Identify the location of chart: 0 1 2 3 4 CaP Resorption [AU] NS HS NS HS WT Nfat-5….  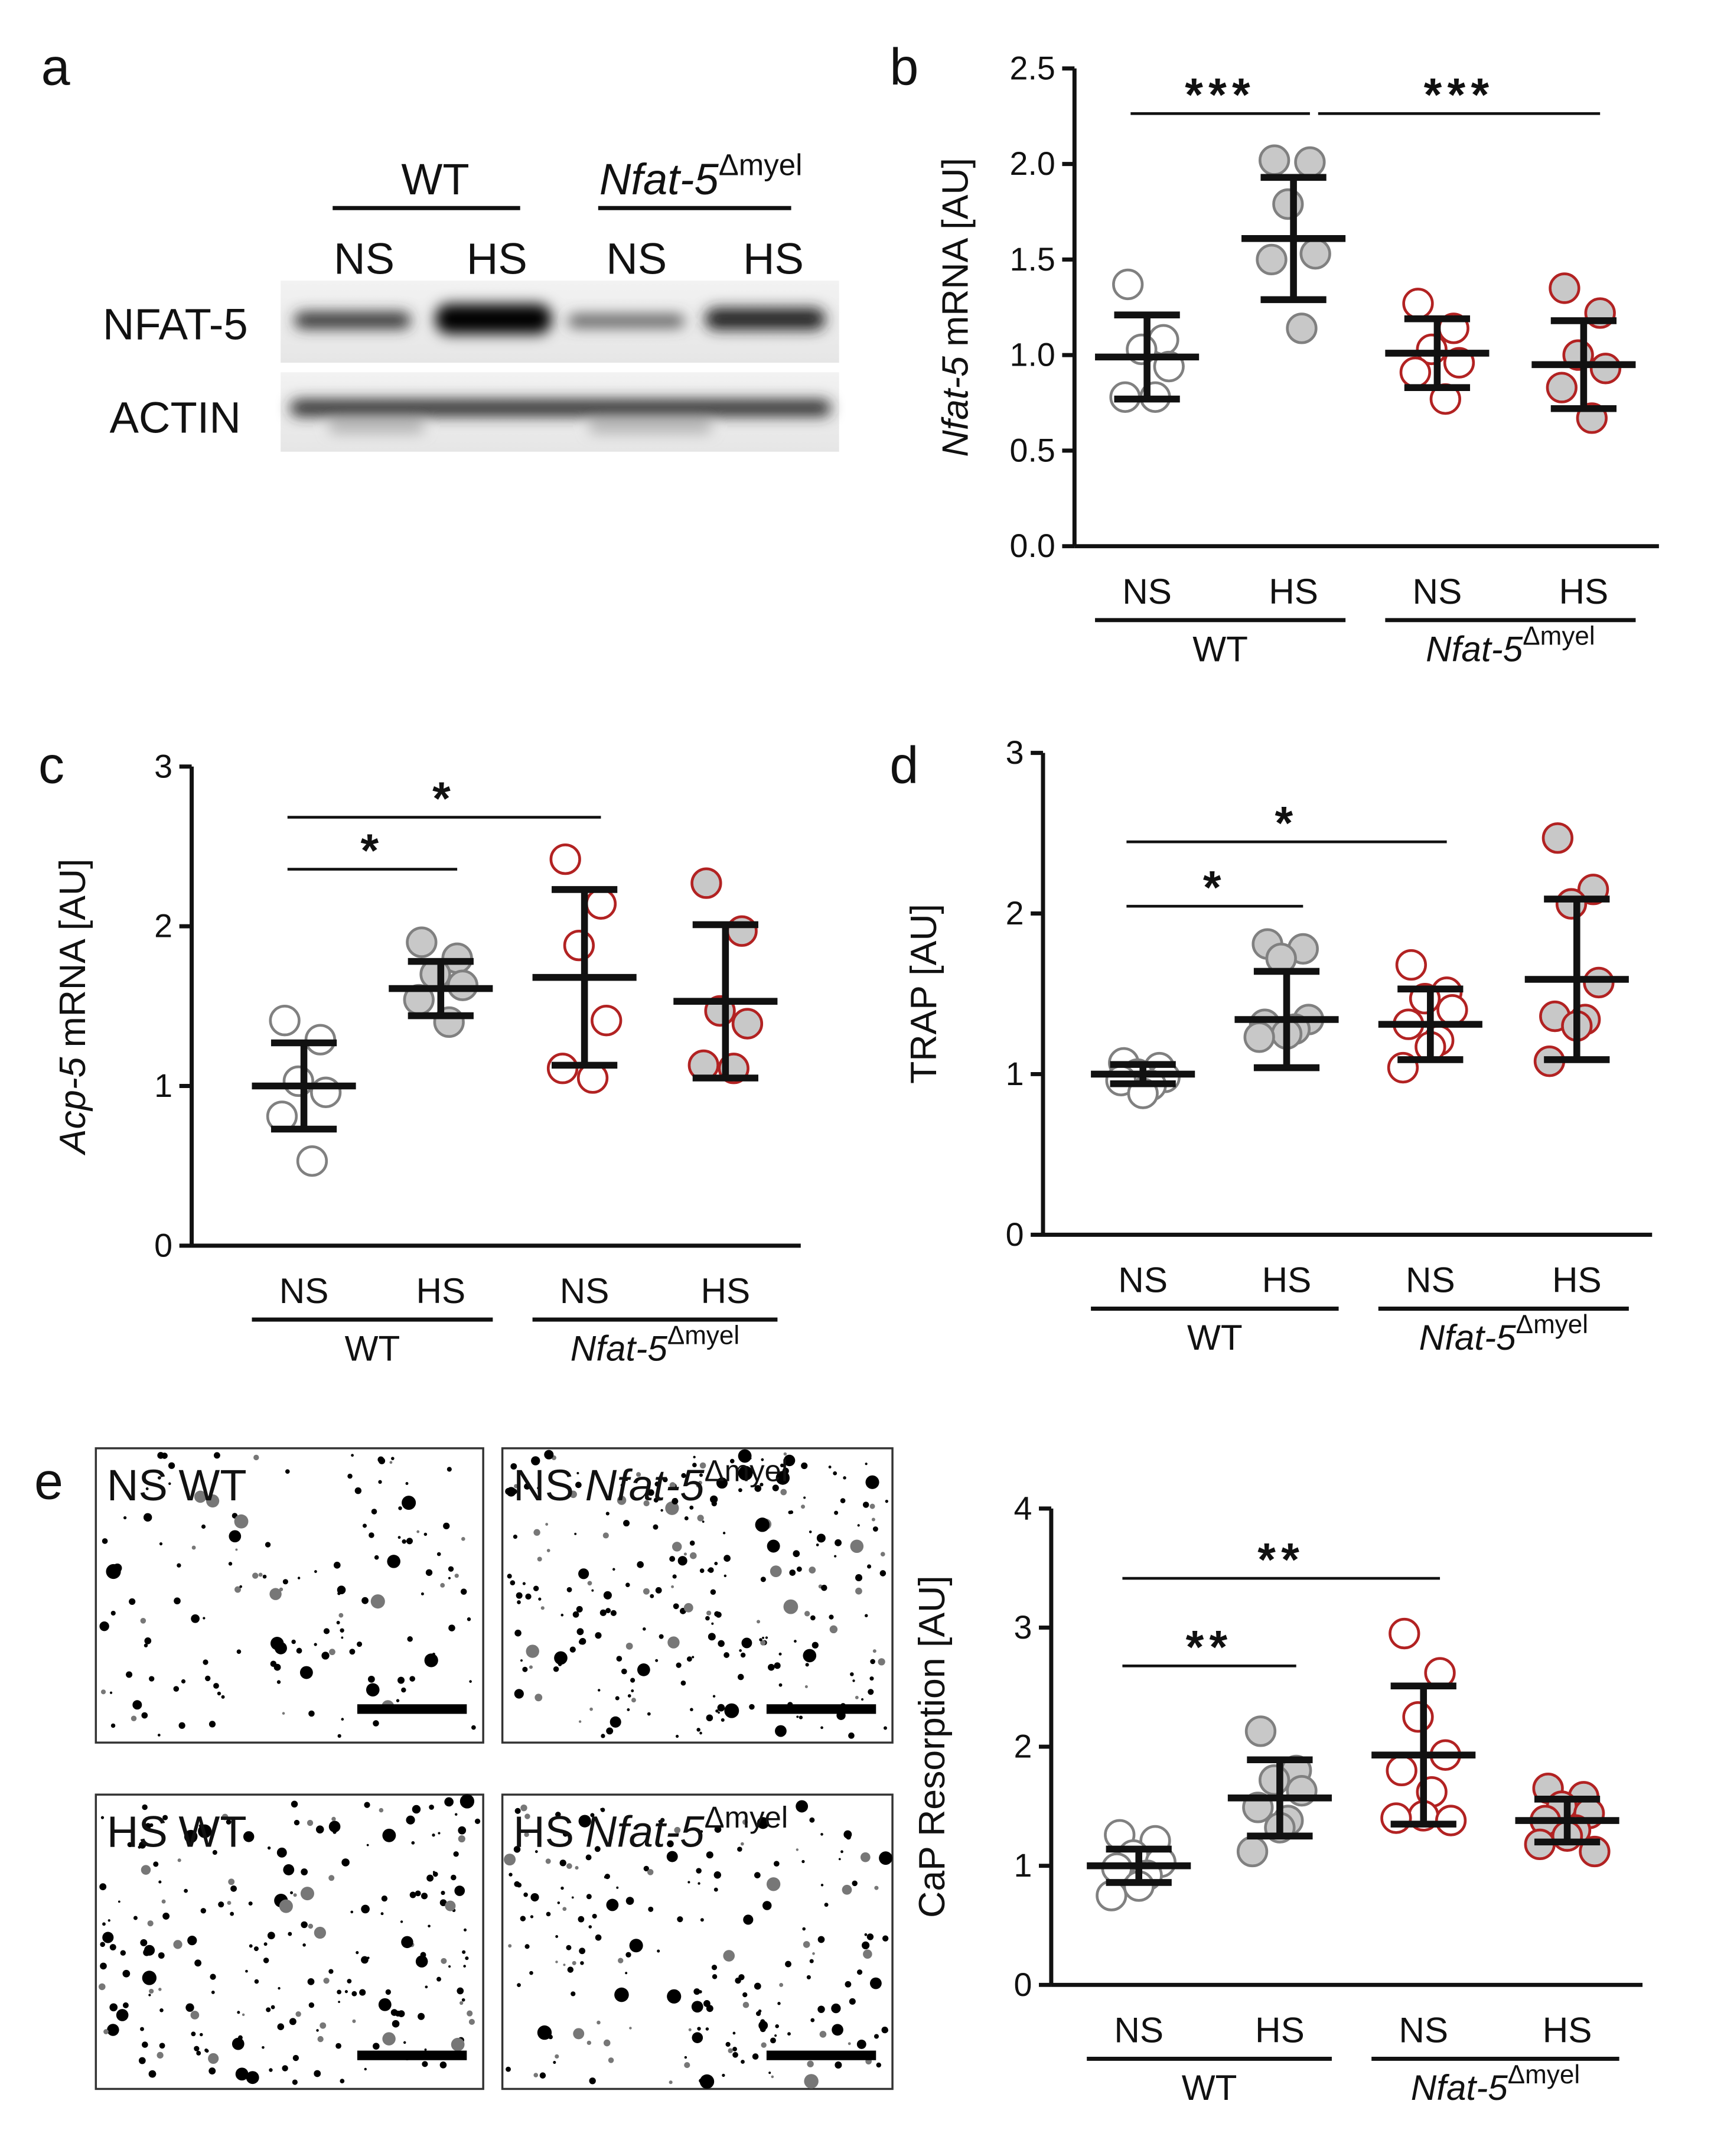
(1277, 1799).